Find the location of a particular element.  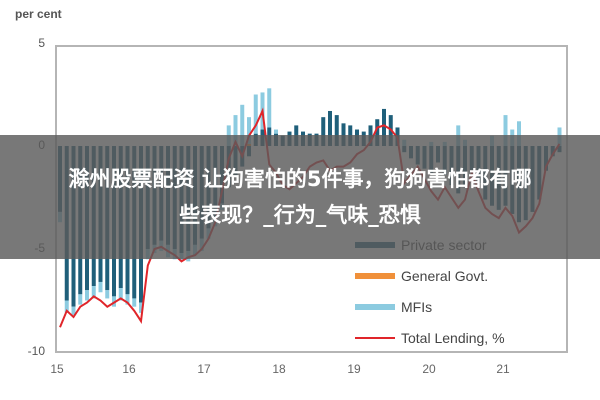

overlay-title-line-1: 滁州股票配资 让狗害怕的5件事，狗狗害怕都有哪 is located at coordinates (300, 179).